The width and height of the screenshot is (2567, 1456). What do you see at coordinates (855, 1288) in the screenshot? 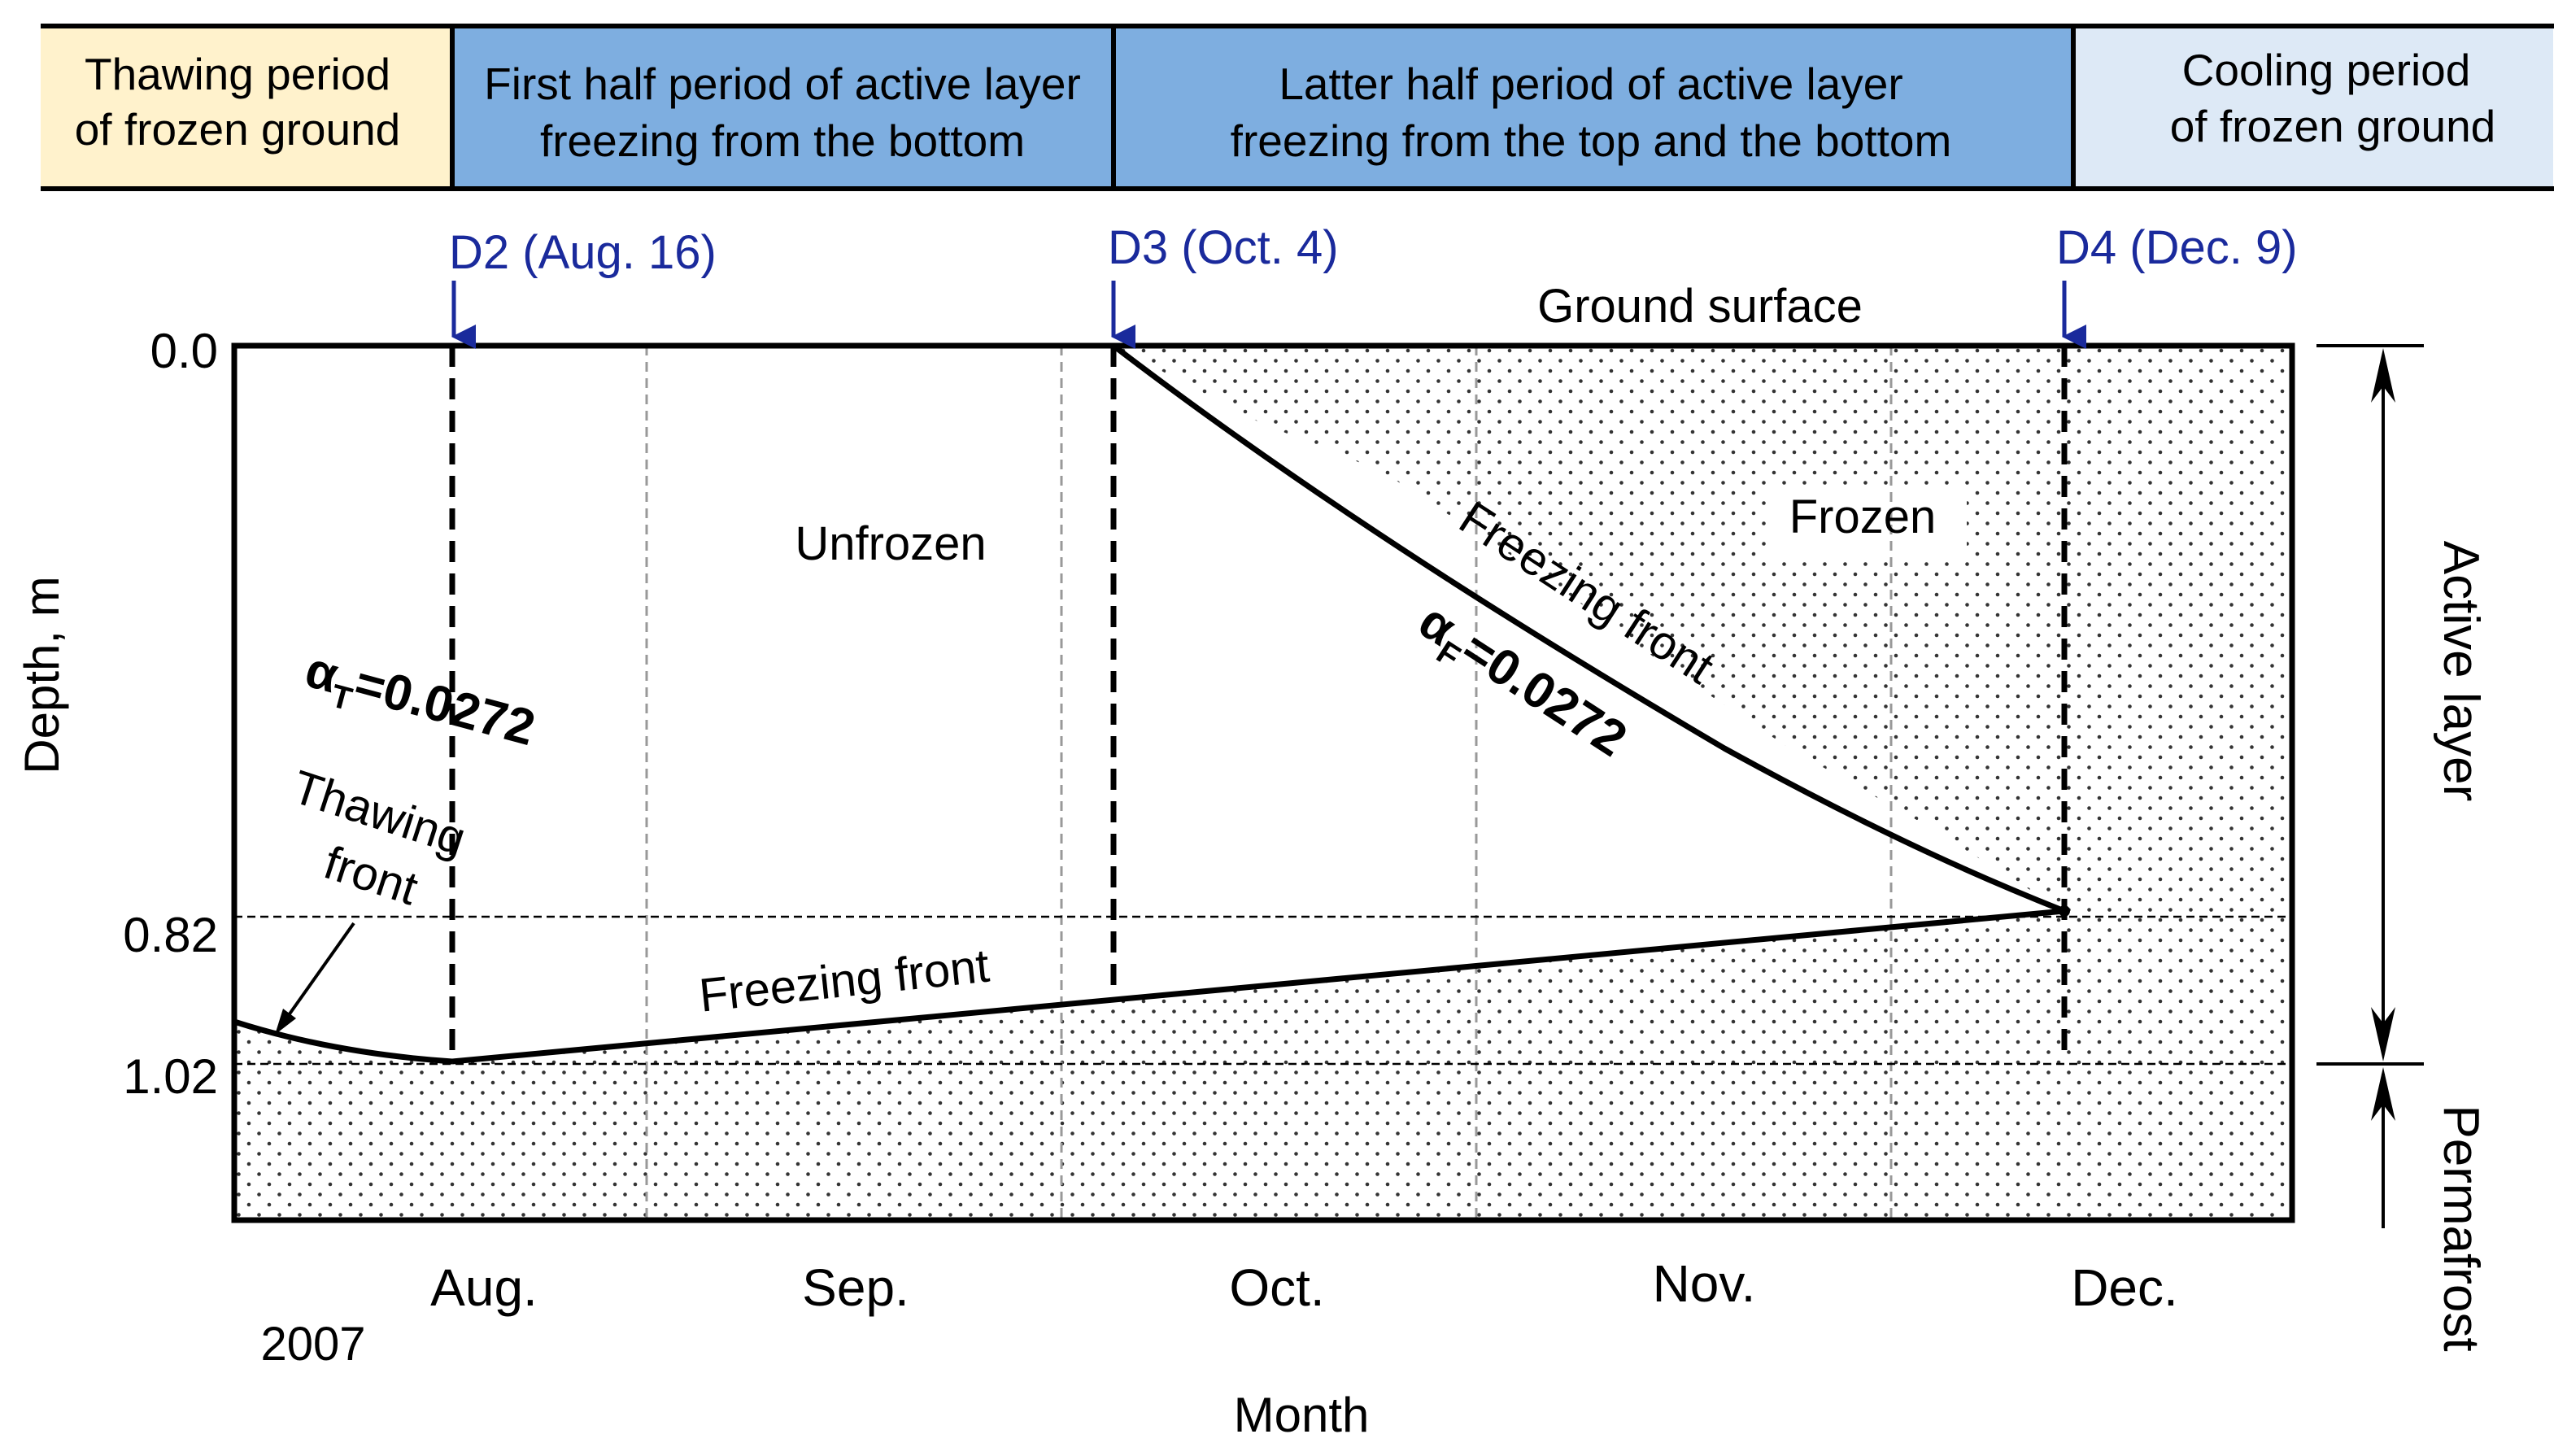
I see `month-sep: Sep.` at bounding box center [855, 1288].